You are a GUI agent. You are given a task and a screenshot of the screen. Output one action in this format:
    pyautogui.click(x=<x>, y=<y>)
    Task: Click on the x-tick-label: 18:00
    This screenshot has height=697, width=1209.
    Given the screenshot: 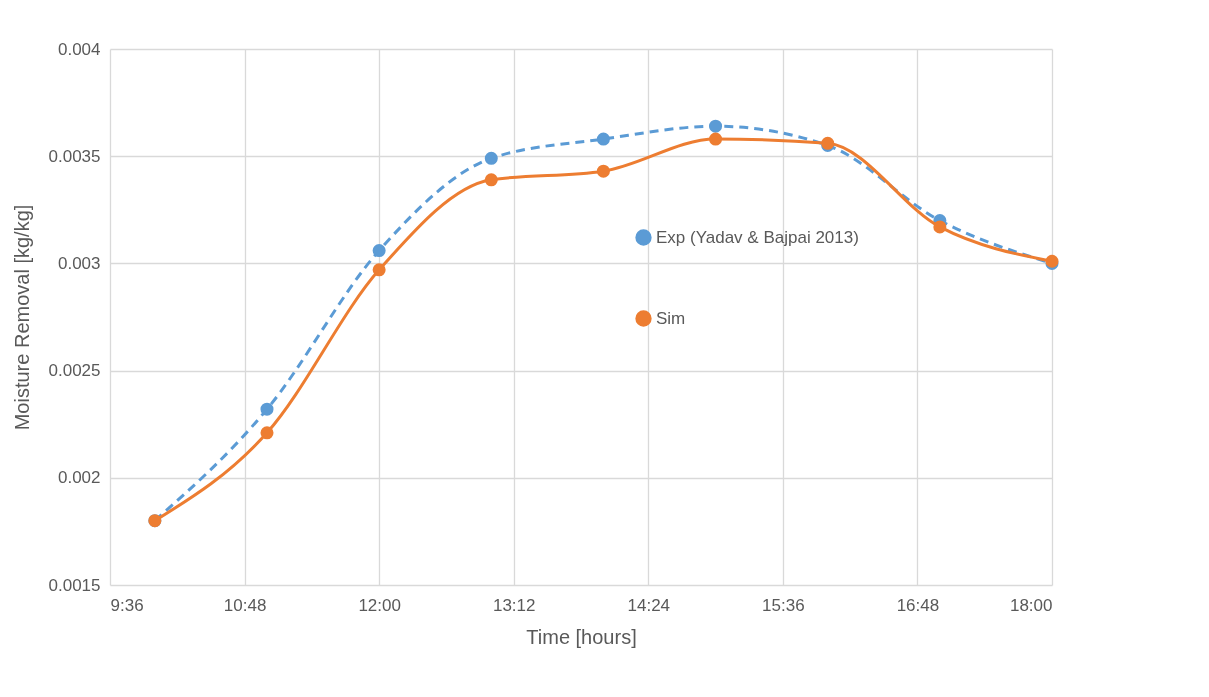 What is the action you would take?
    pyautogui.click(x=1031, y=605)
    